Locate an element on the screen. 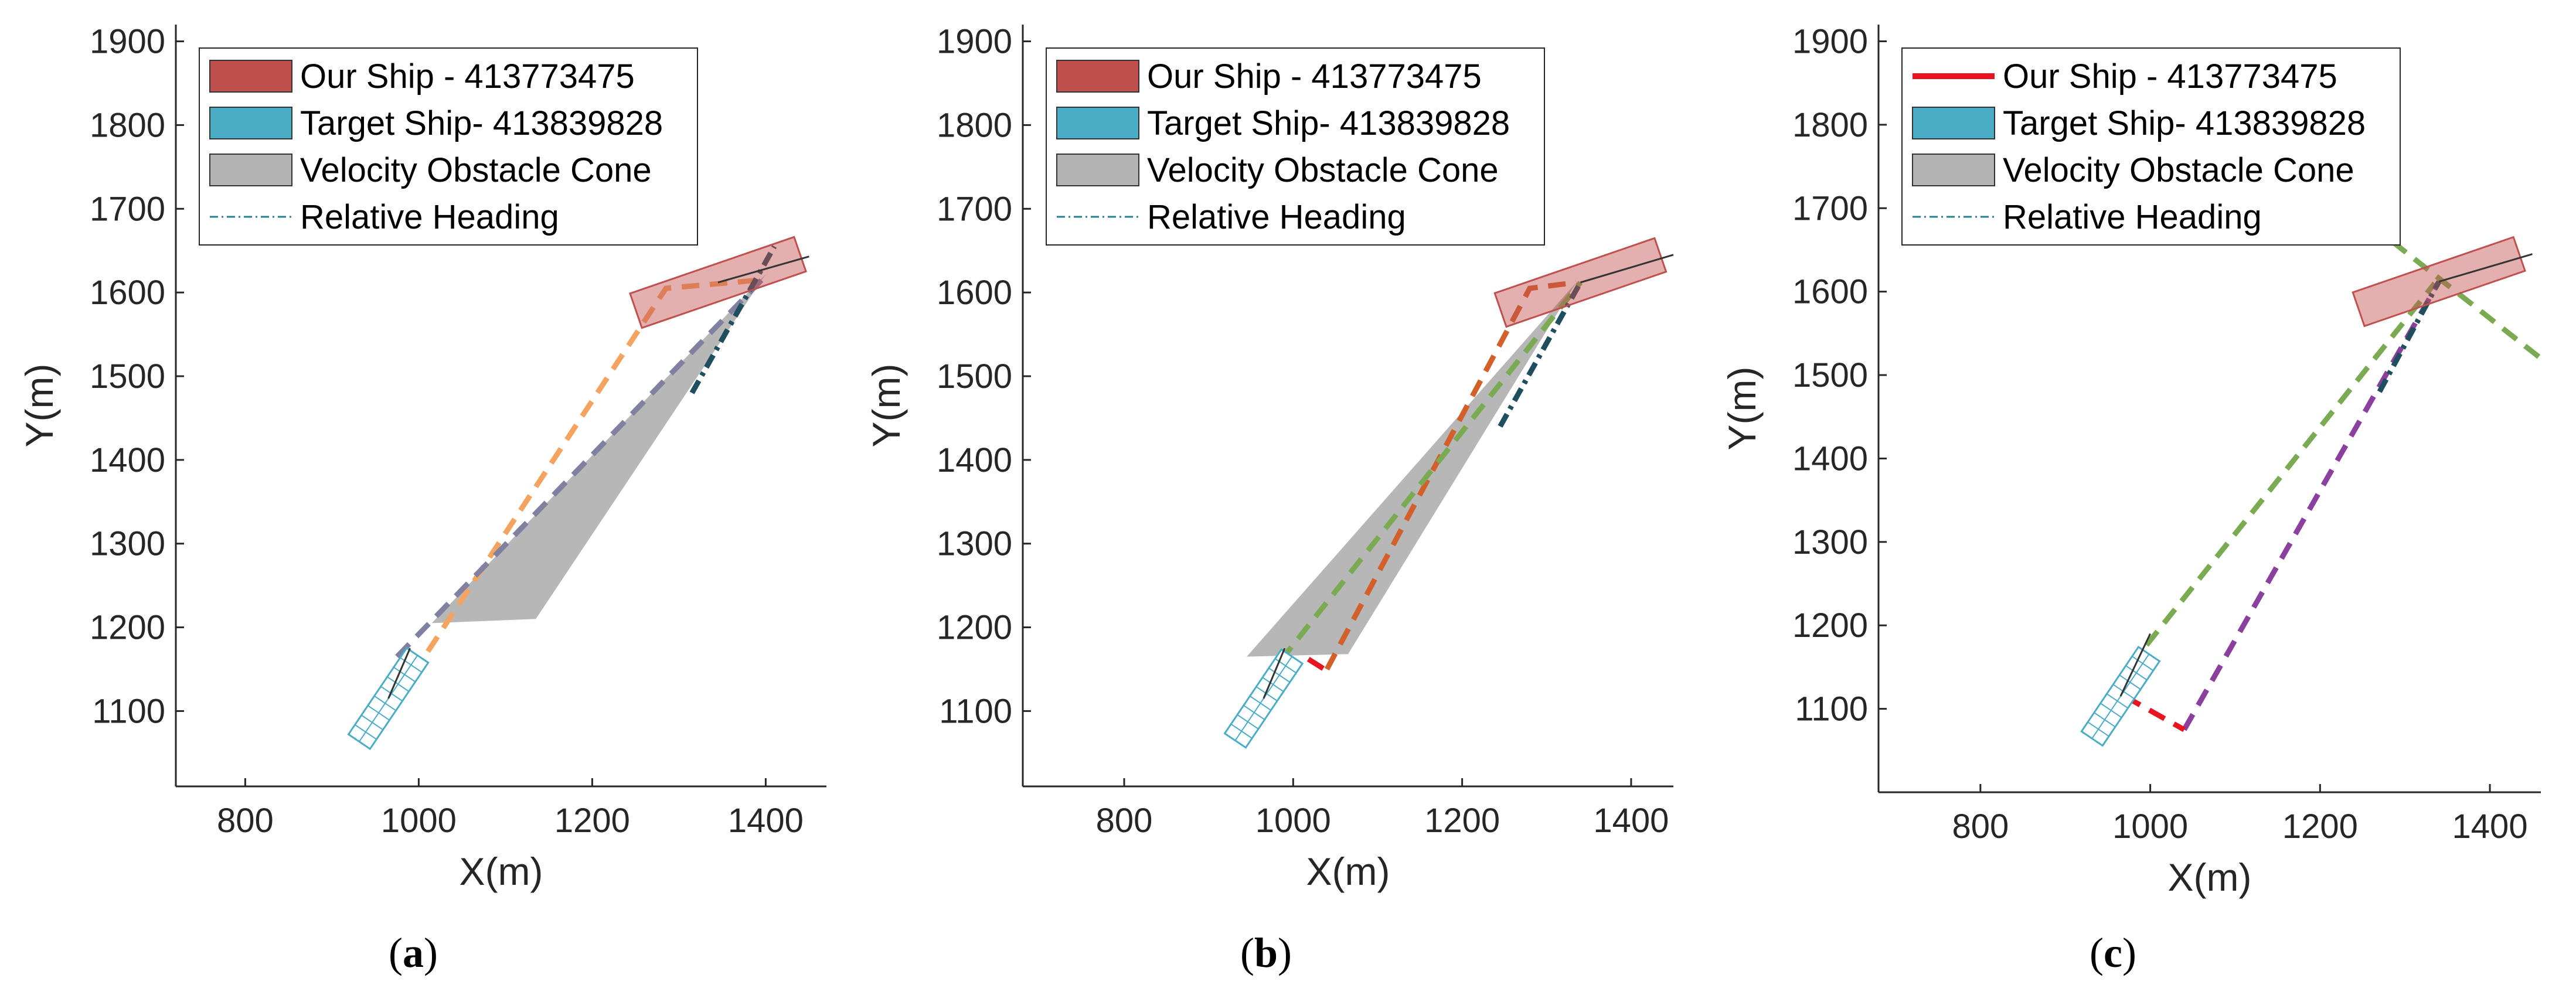 The width and height of the screenshot is (2576, 995). legend-box is located at coordinates (2151, 146).